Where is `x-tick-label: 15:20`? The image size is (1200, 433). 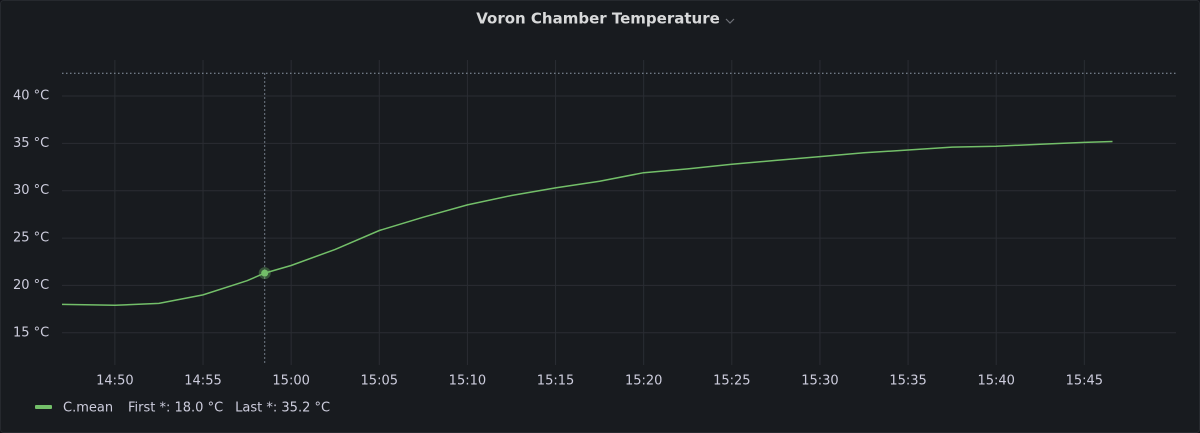
x-tick-label: 15:20 is located at coordinates (643, 381).